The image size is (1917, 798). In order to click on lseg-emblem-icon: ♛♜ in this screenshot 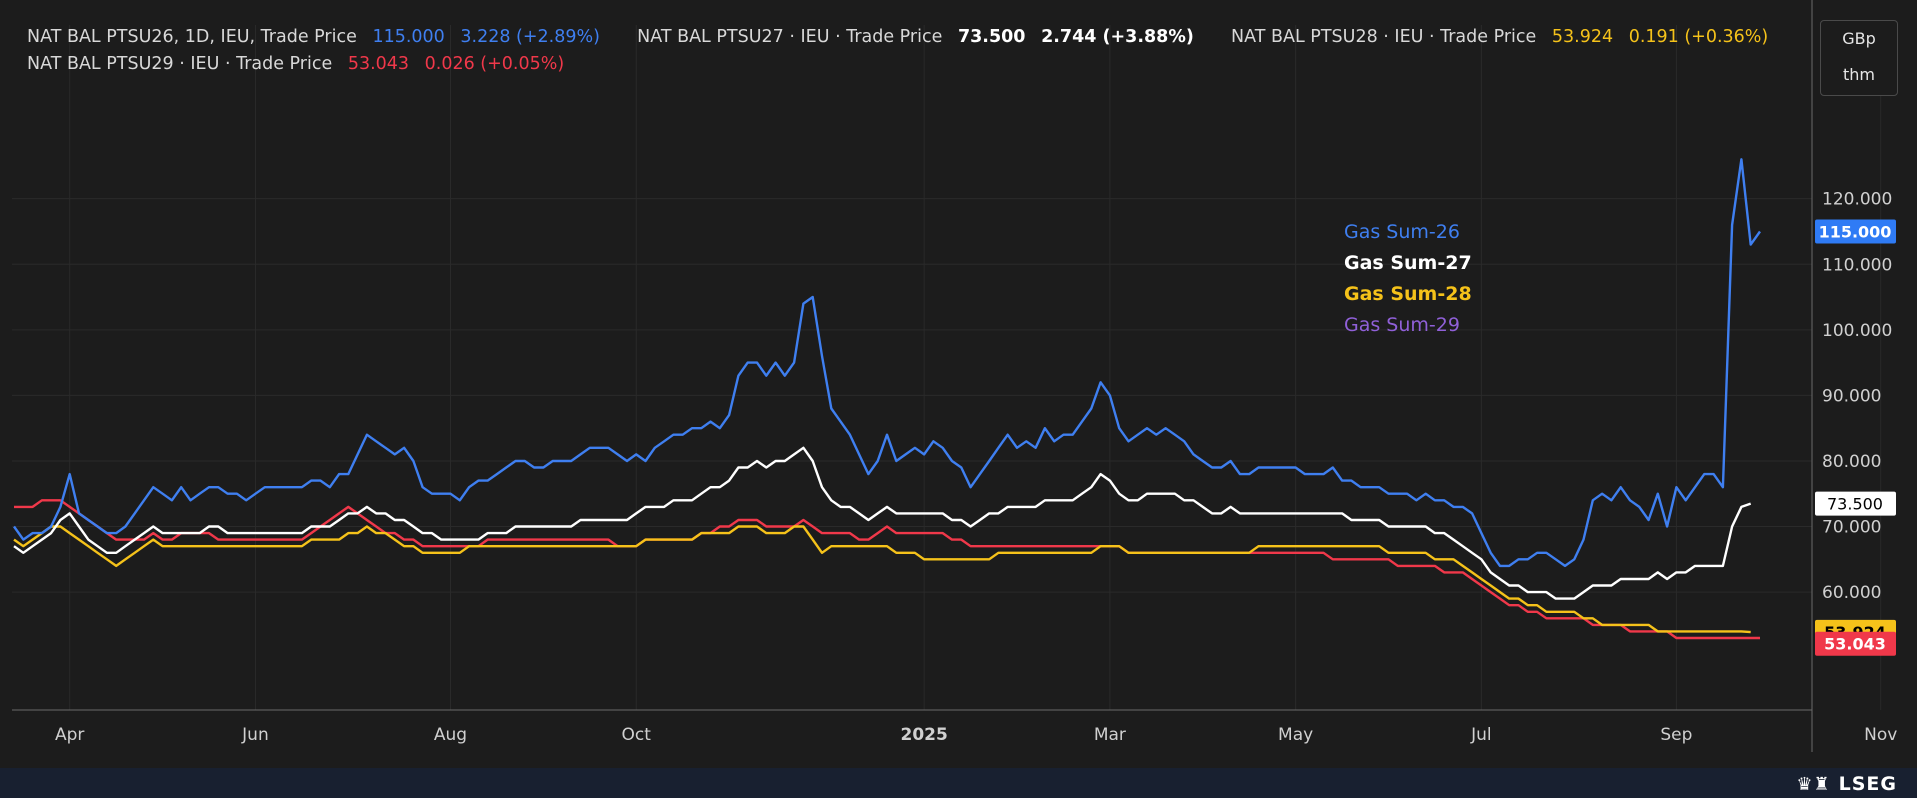, I will do `click(1813, 784)`.